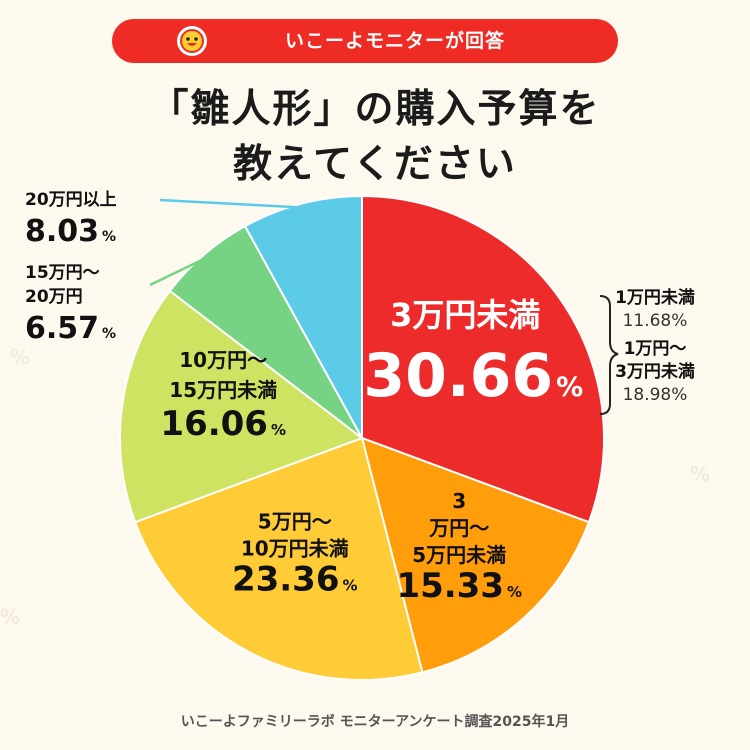  I want to click on smiley-mascot-icon, so click(192, 41).